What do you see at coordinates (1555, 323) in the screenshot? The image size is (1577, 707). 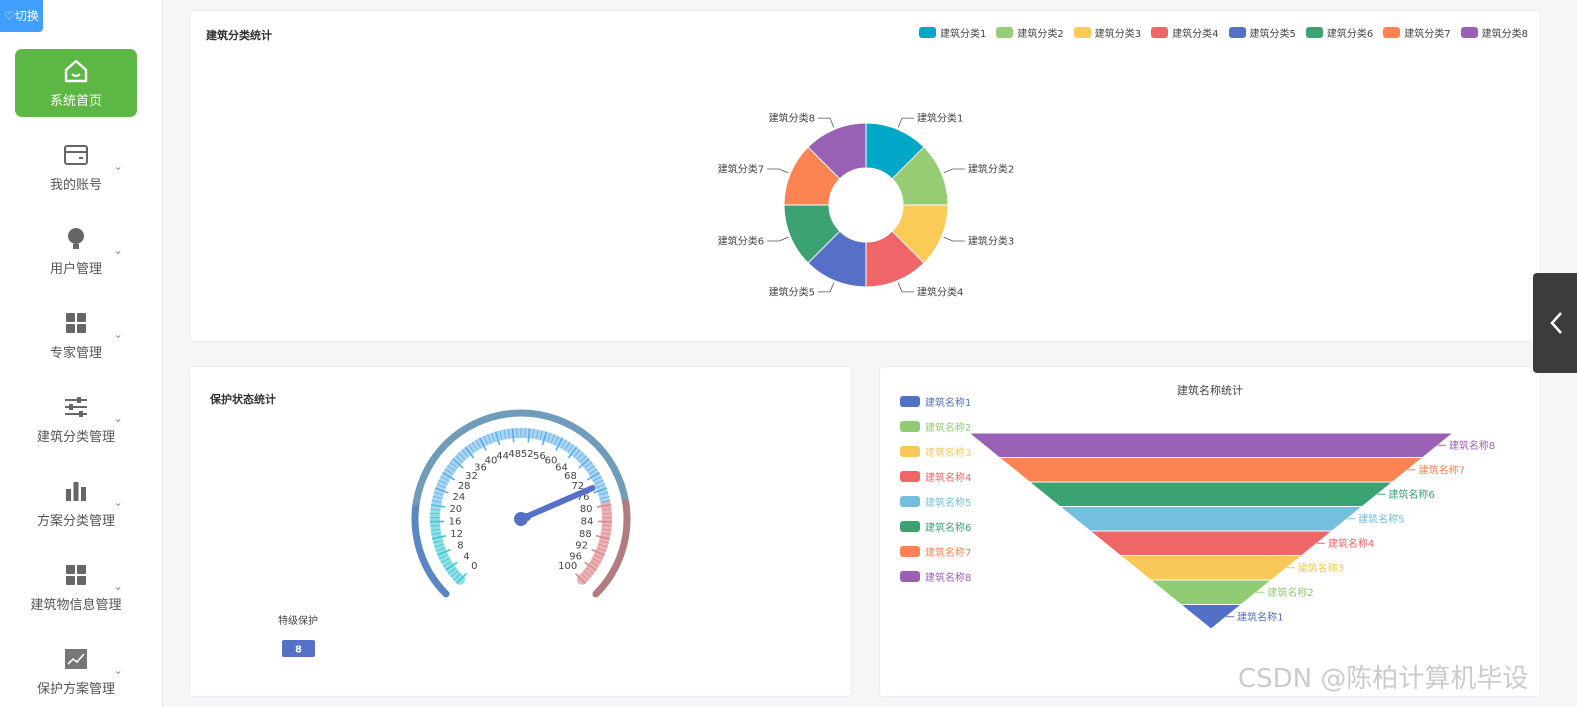 I see `collapse-panel-tab` at bounding box center [1555, 323].